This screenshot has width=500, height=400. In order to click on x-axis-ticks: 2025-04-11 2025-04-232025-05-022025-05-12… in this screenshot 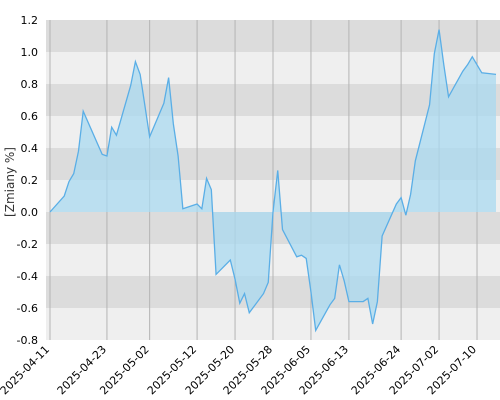, I will do `click(239, 370)`.